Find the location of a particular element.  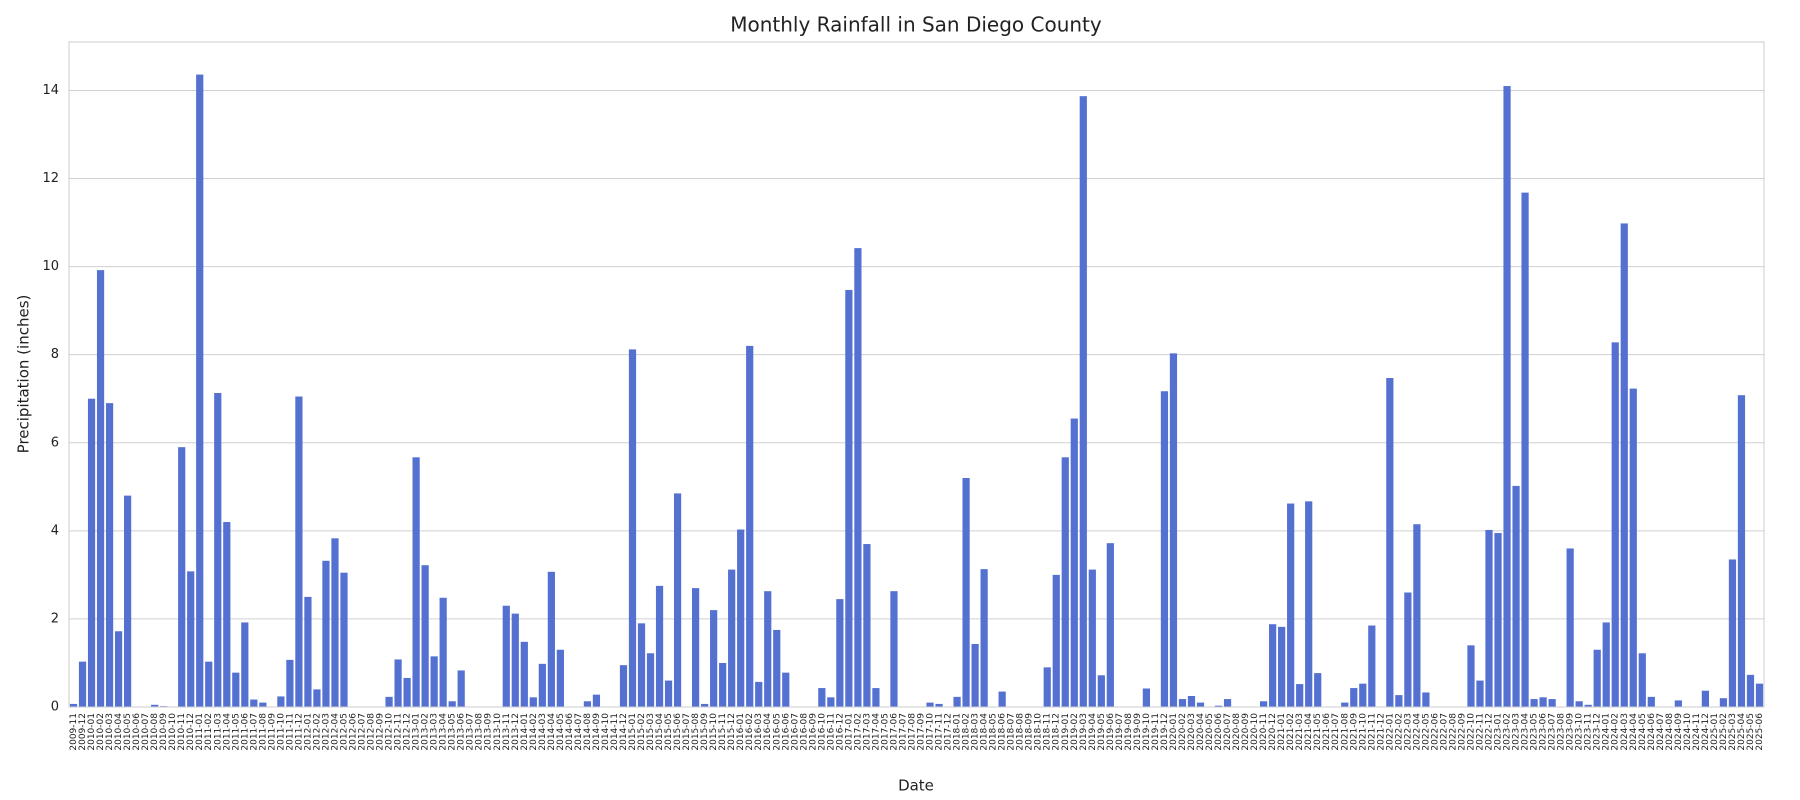

x-tick-label: 2014-11 is located at coordinates (615, 732).